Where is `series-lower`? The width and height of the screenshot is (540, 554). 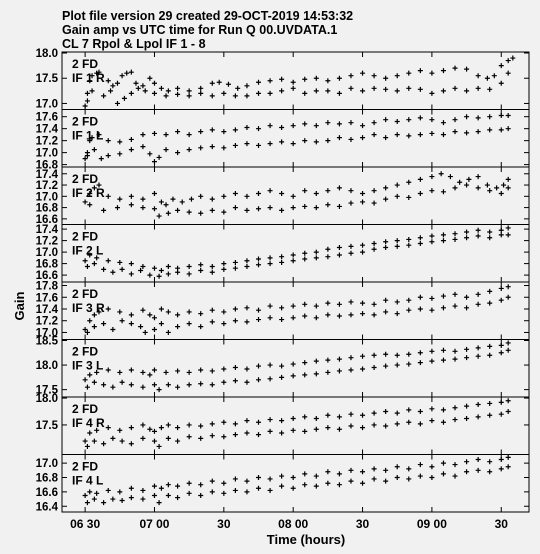
series-lower is located at coordinates (299, 200).